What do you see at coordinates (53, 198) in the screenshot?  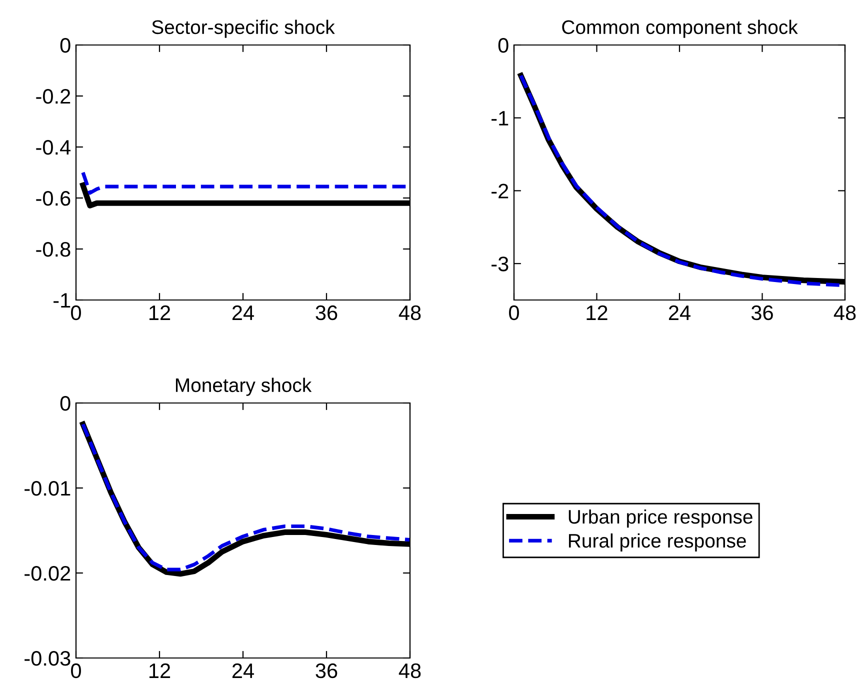 I see `y-tick-label: -0.6` at bounding box center [53, 198].